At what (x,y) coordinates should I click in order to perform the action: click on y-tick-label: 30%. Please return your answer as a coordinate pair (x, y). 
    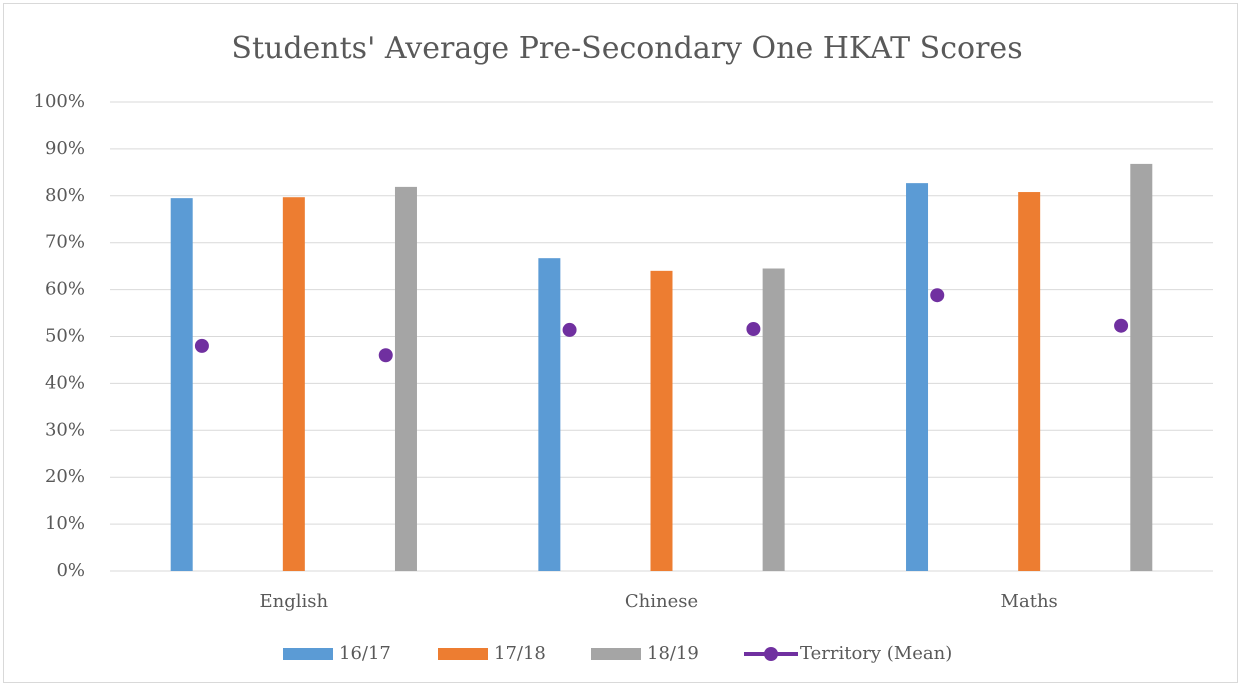
    Looking at the image, I should click on (65, 429).